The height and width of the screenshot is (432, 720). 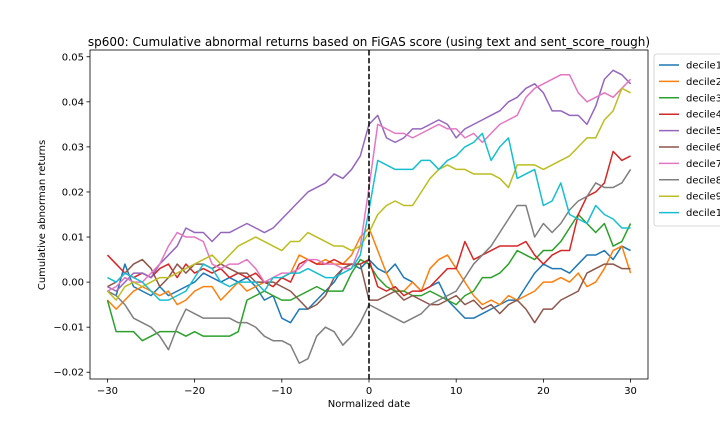 I want to click on legend-label-decile4: decile4, so click(x=703, y=115).